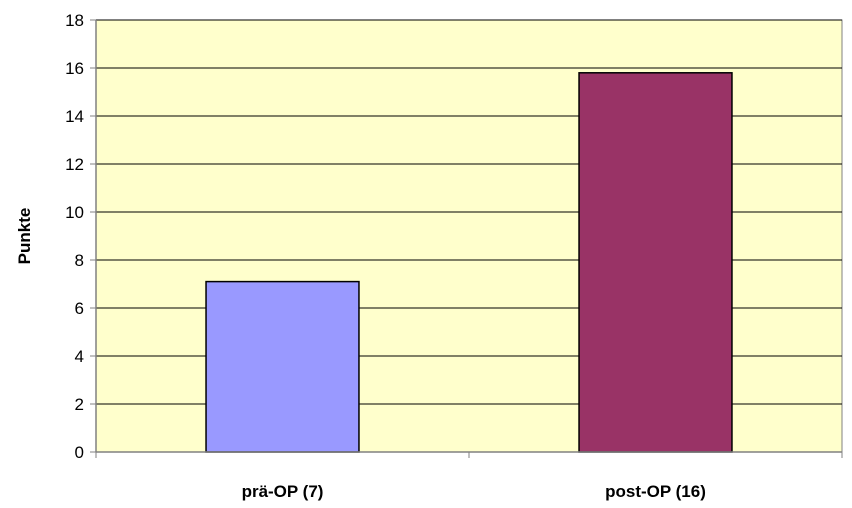  I want to click on y-tick-label: 18, so click(74, 20).